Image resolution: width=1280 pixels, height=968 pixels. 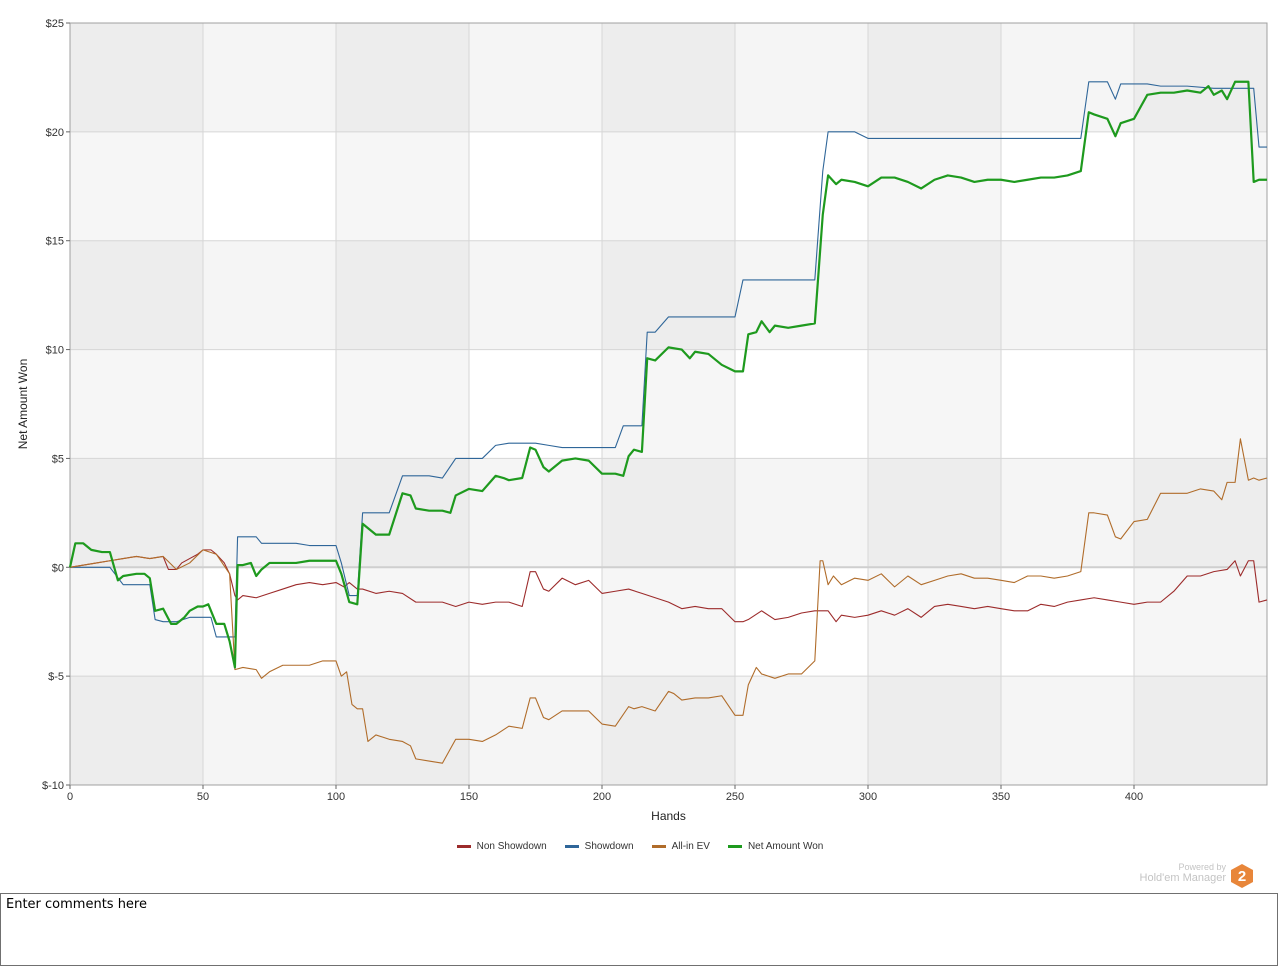 What do you see at coordinates (55, 24) in the screenshot?
I see `y-tick-label: $25` at bounding box center [55, 24].